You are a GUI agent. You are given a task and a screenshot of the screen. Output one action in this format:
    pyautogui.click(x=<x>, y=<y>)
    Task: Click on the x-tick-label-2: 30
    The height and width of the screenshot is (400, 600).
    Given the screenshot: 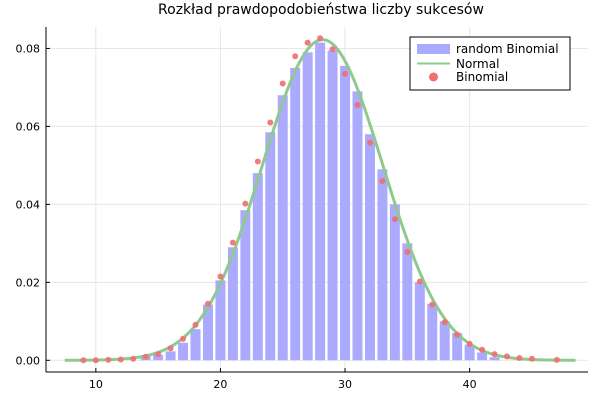 What is the action you would take?
    pyautogui.click(x=345, y=384)
    